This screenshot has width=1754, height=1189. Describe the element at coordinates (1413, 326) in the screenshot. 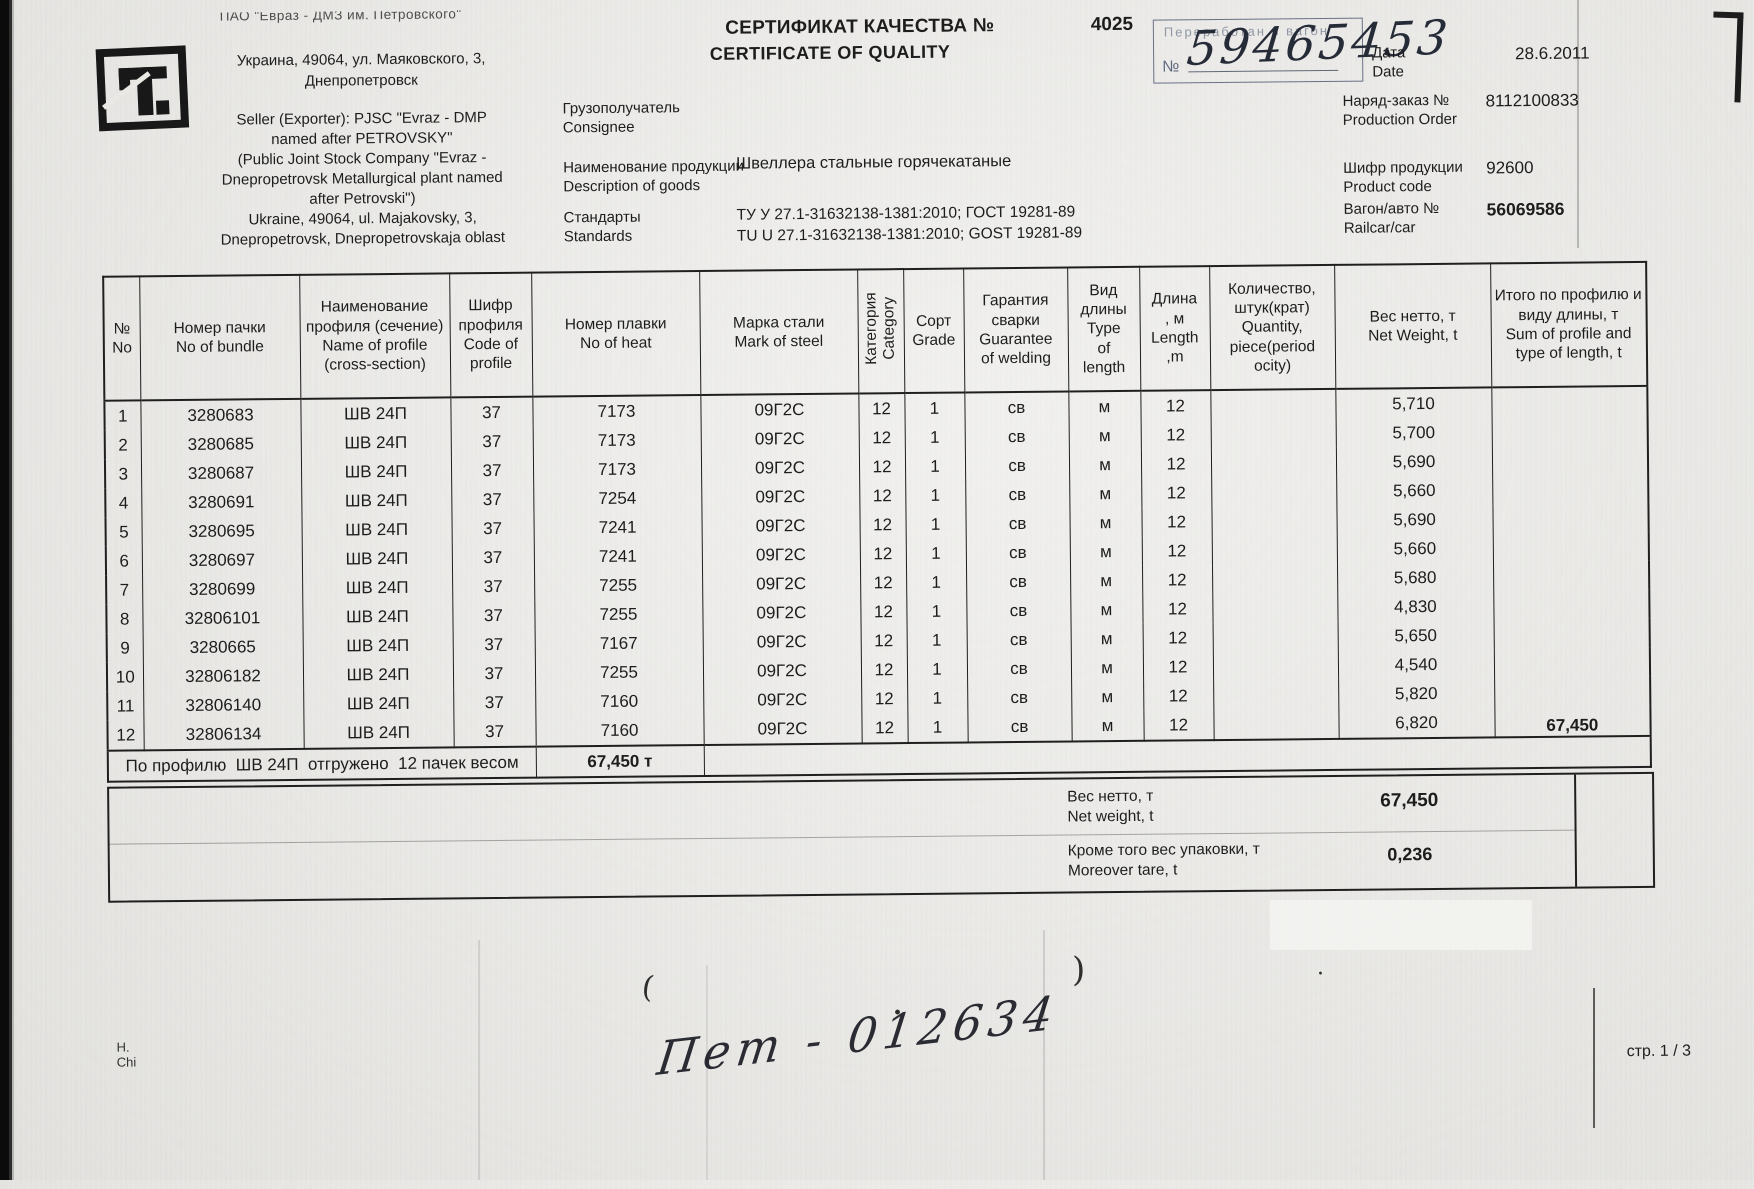

I see `col-header-net-weight: Вес нетто, т Net Weight, t` at that location.